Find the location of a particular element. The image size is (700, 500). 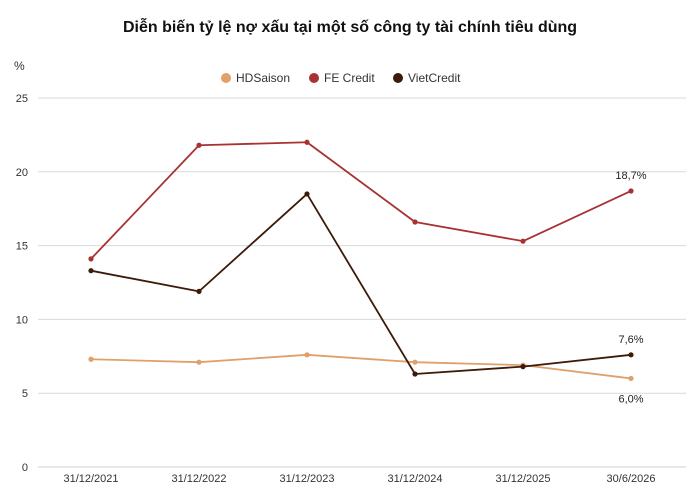

y-tick-label: 10 is located at coordinates (22, 320).